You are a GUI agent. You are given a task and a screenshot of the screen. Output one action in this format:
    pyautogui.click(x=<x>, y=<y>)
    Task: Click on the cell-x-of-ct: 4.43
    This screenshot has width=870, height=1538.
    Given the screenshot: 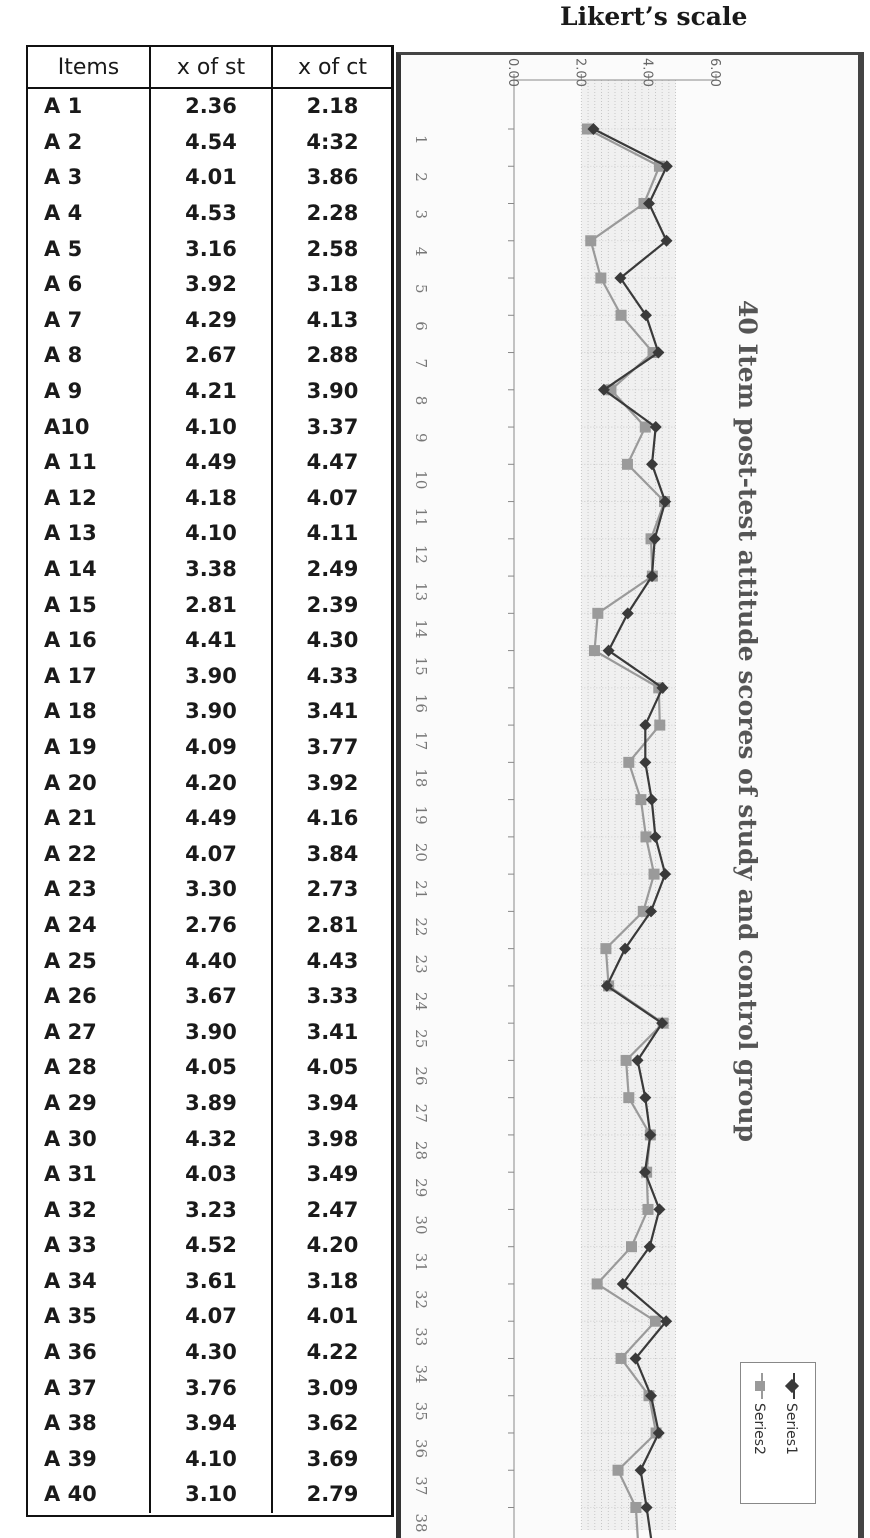 What is the action you would take?
    pyautogui.click(x=331, y=961)
    